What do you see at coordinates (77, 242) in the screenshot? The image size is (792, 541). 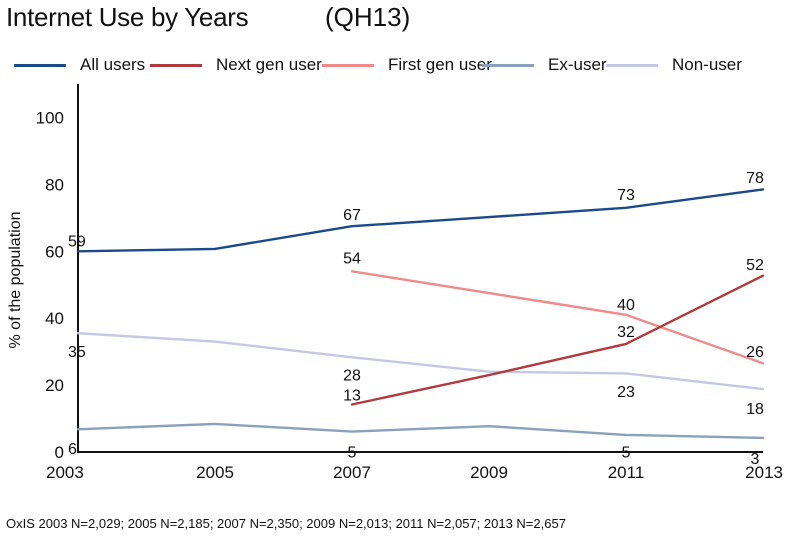 I see `data-label-all-users: 59` at bounding box center [77, 242].